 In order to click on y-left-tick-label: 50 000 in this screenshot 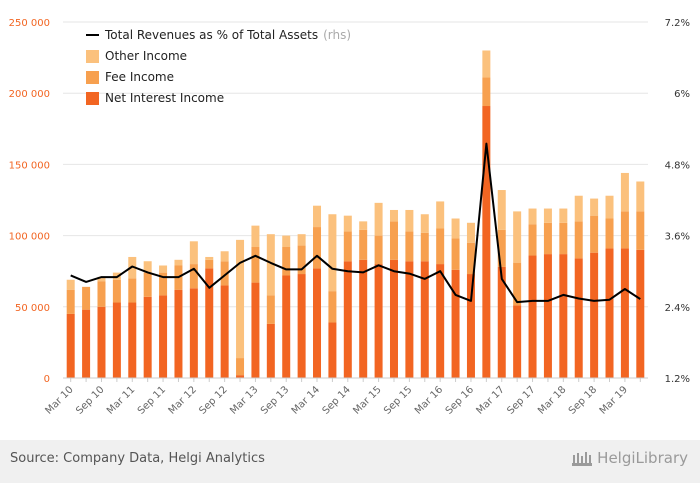, I will do `click(32, 308)`.